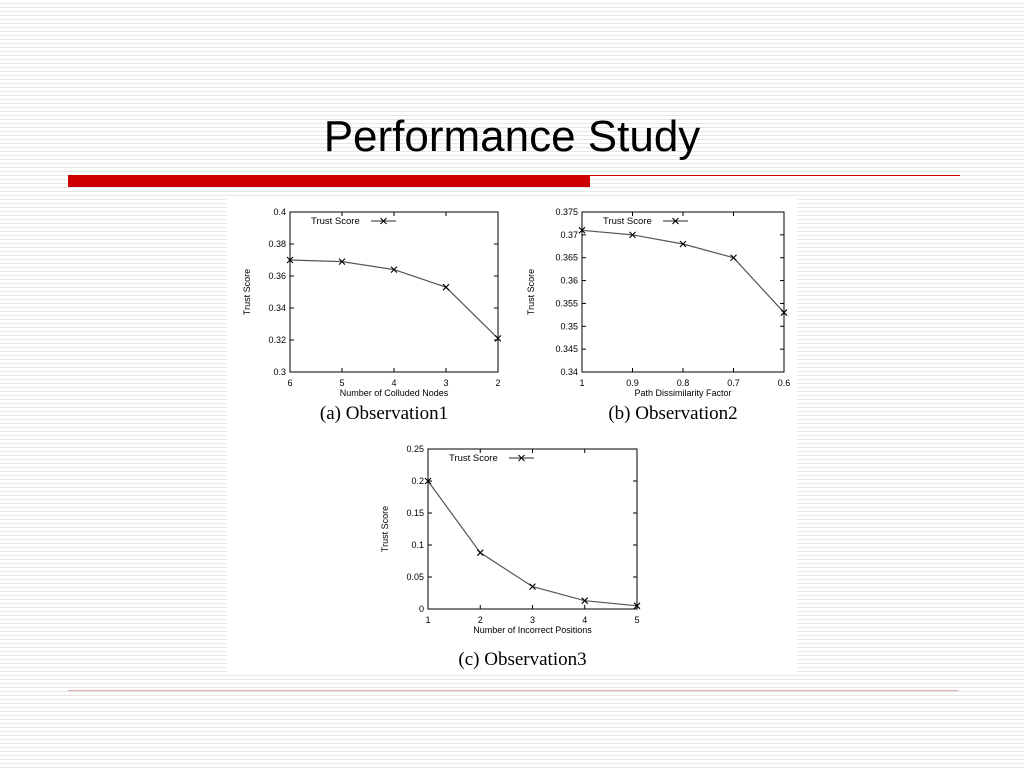 The width and height of the screenshot is (1024, 768). Describe the element at coordinates (522, 659) in the screenshot. I see `figure-caption: (c) Observation3` at that location.